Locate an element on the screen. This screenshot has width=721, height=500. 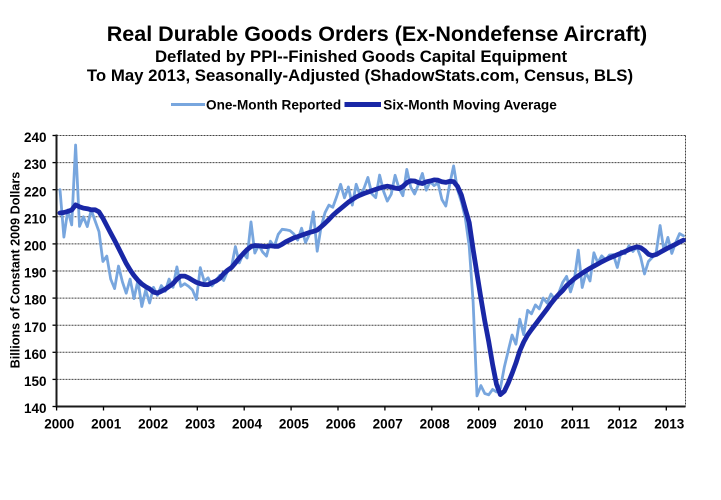
svg-text: 2005 is located at coordinates (294, 424).